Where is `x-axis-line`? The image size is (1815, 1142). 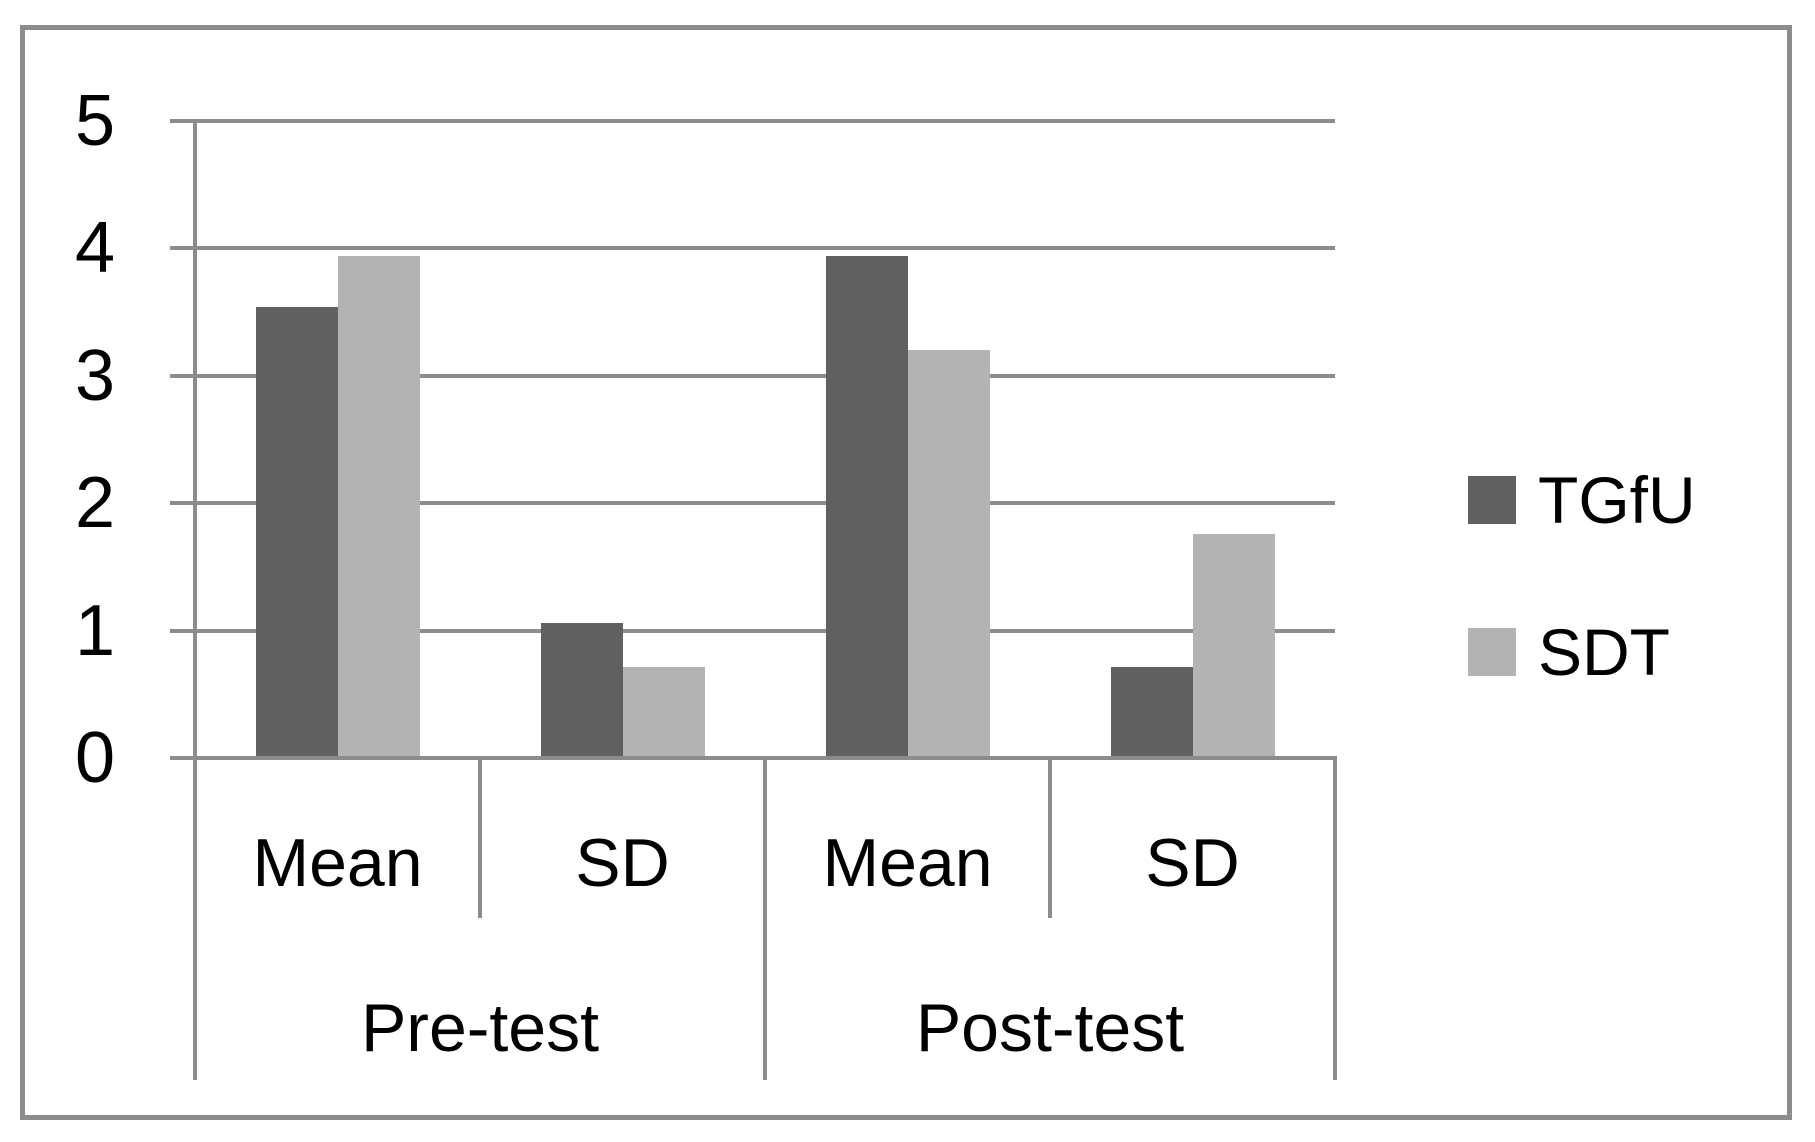
x-axis-line is located at coordinates (752, 758).